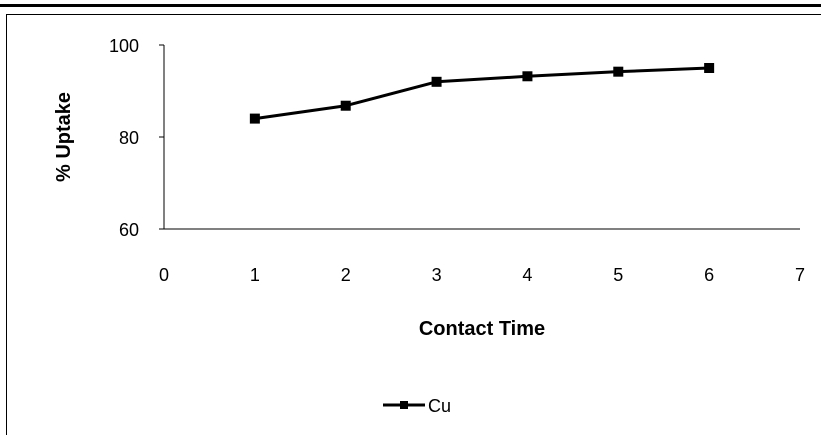 This screenshot has height=435, width=821. What do you see at coordinates (527, 275) in the screenshot?
I see `x-tick-label: 4` at bounding box center [527, 275].